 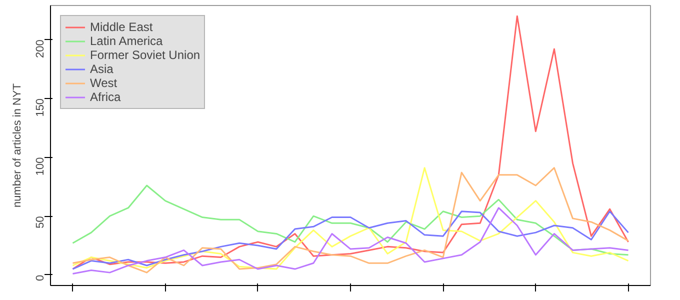 What do you see at coordinates (18, 145) in the screenshot?
I see `y-axis-title: number of articles in NYT` at bounding box center [18, 145].